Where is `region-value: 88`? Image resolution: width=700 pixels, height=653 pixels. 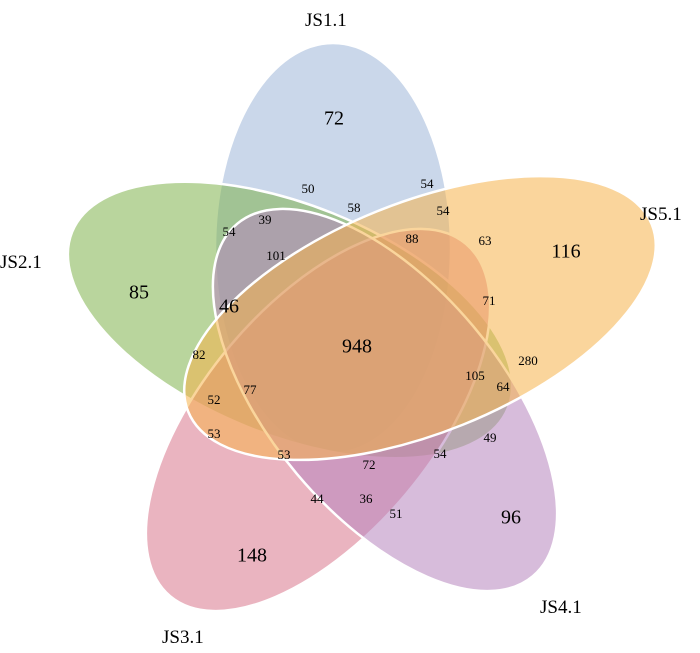
region-value: 88 is located at coordinates (412, 238).